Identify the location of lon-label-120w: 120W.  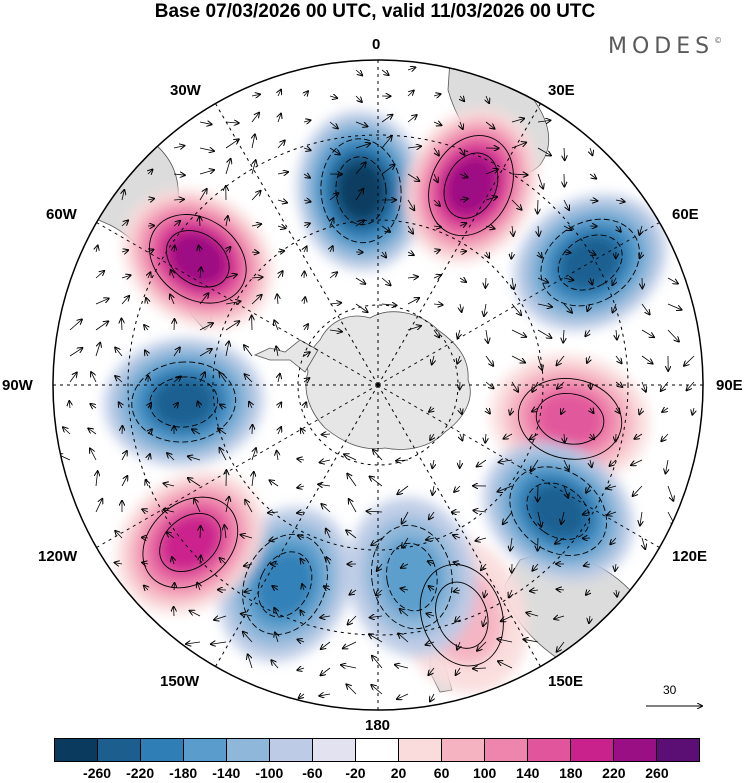
(58, 556).